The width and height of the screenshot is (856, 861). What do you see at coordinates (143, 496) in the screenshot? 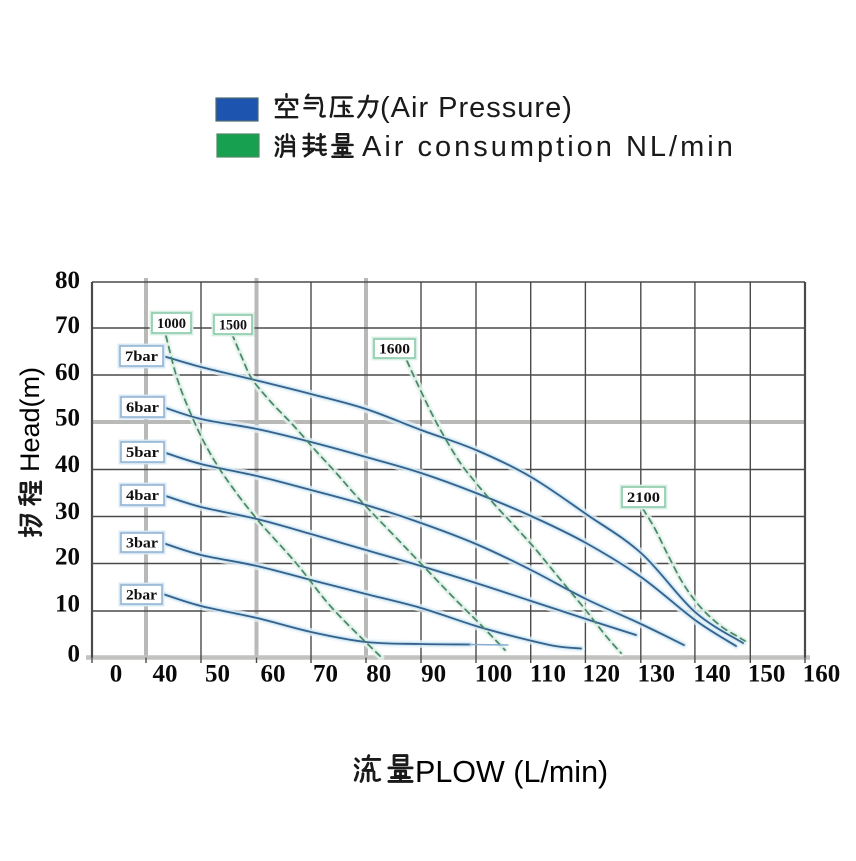
I see `svg-text: 4bar` at bounding box center [143, 496].